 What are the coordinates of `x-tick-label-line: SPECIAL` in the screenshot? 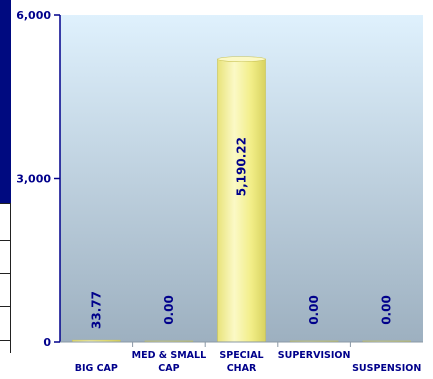 It's located at (241, 355).